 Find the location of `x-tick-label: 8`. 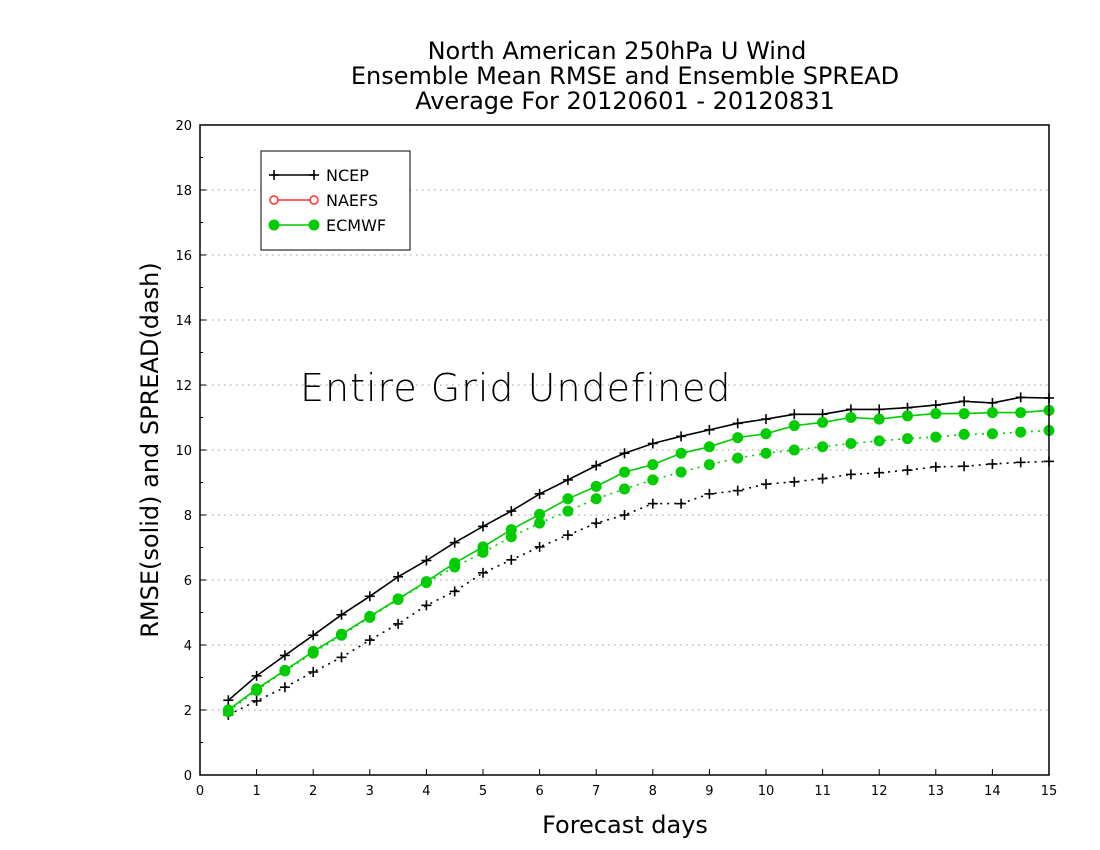

x-tick-label: 8 is located at coordinates (653, 791).